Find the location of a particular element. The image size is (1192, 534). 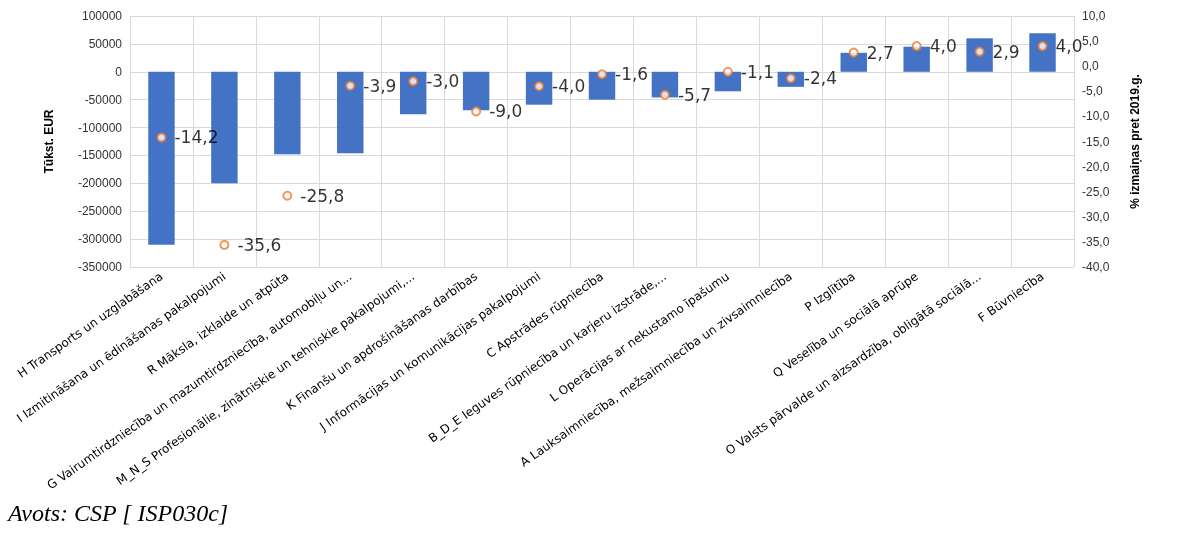

y-tick-label: 100000 is located at coordinates (102, 16).